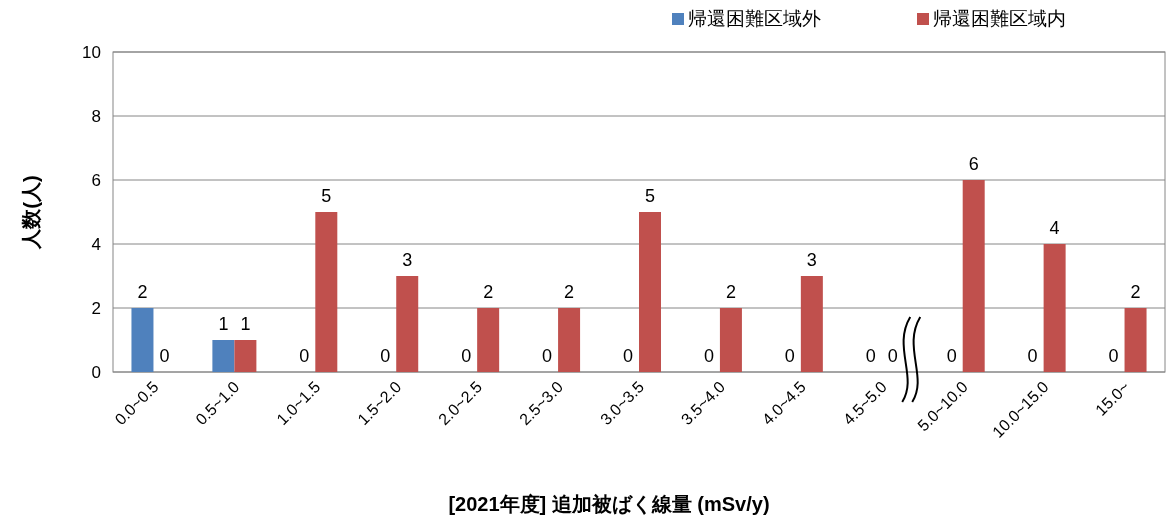  What do you see at coordinates (754, 18) in the screenshot?
I see `legend-label: 帰還困難区域外` at bounding box center [754, 18].